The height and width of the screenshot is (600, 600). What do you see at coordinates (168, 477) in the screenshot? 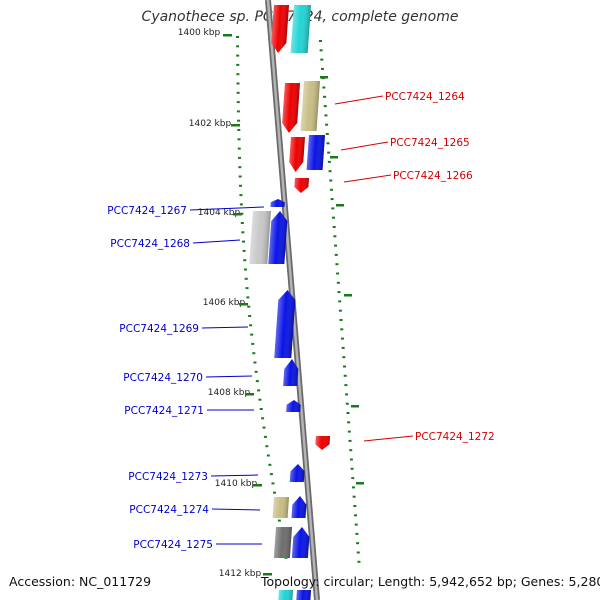
I see `gene-label-reverse: PCC7424_1273` at bounding box center [168, 477].